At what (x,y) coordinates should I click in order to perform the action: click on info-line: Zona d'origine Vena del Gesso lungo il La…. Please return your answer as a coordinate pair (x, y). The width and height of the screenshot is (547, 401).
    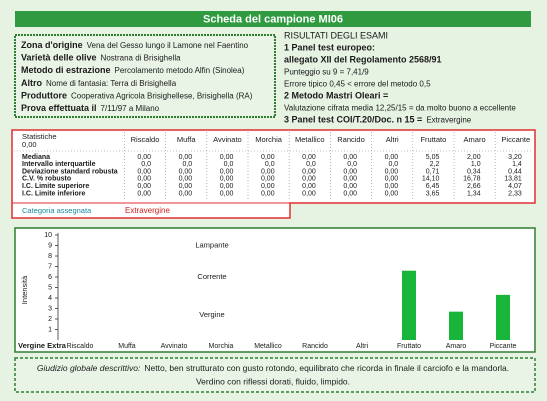
    Looking at the image, I should click on (135, 45).